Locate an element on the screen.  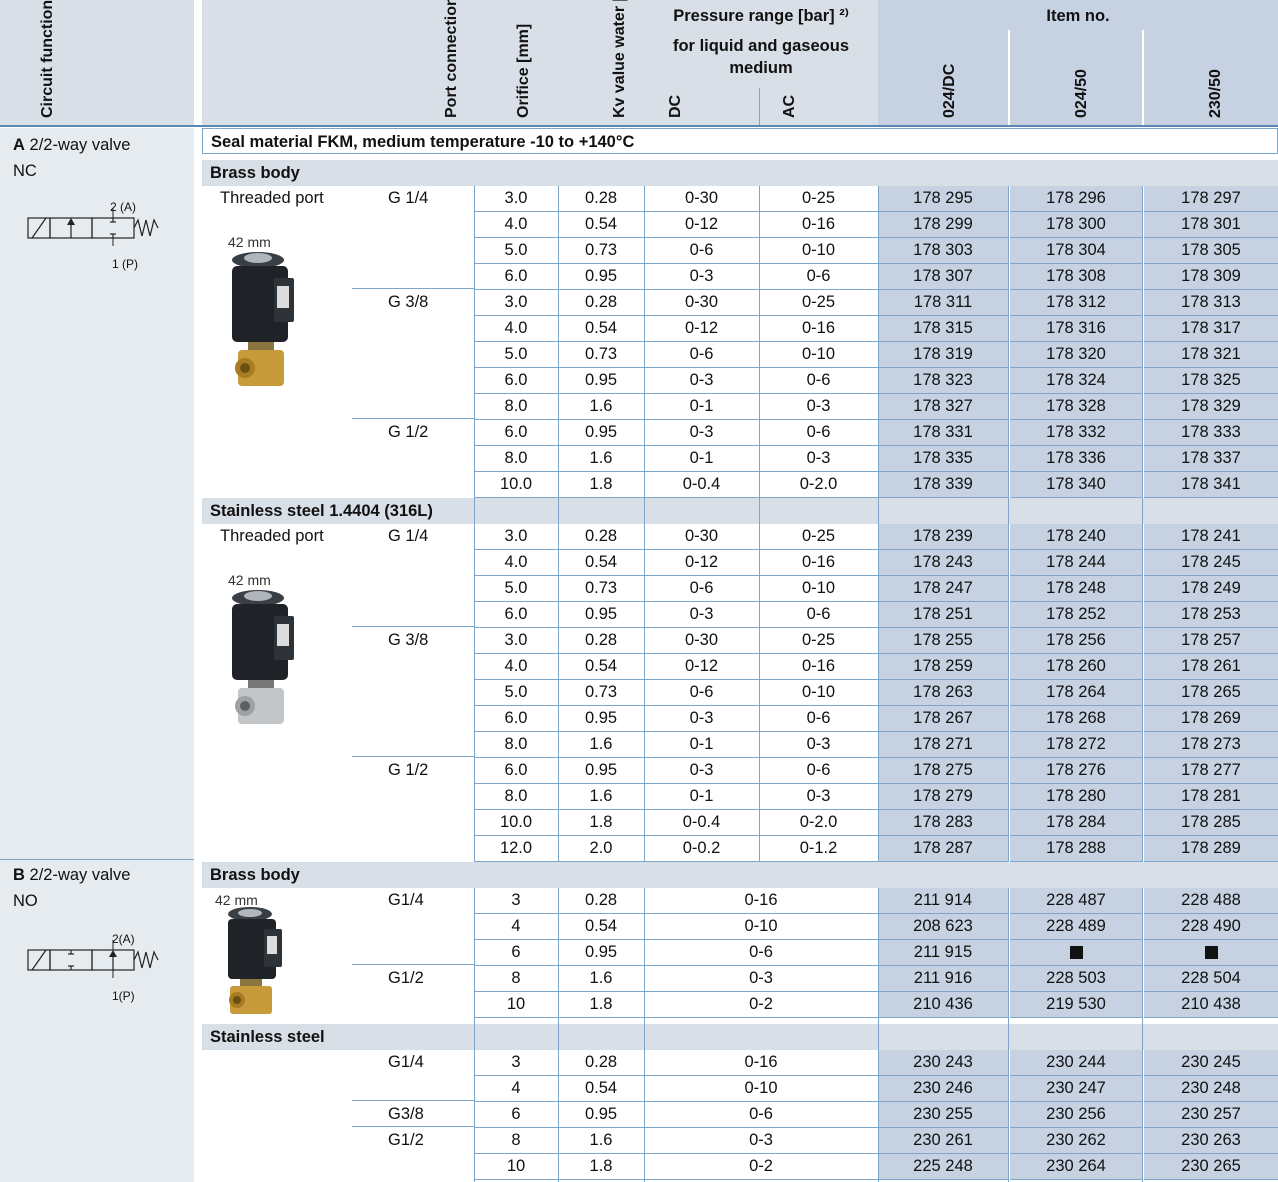
item-no-cell: 178 260 is located at coordinates (1076, 667).